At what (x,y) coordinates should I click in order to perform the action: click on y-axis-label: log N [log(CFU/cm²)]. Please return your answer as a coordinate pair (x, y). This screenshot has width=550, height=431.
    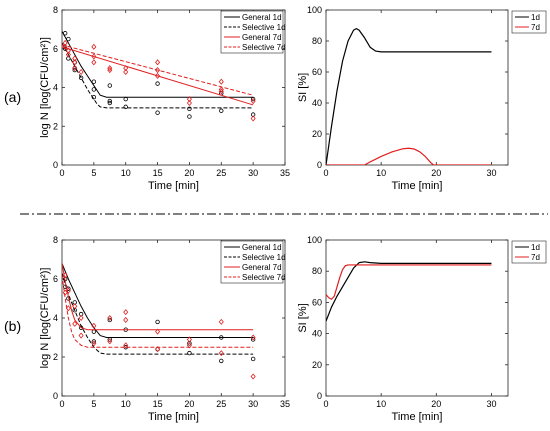
    Looking at the image, I should click on (45, 87).